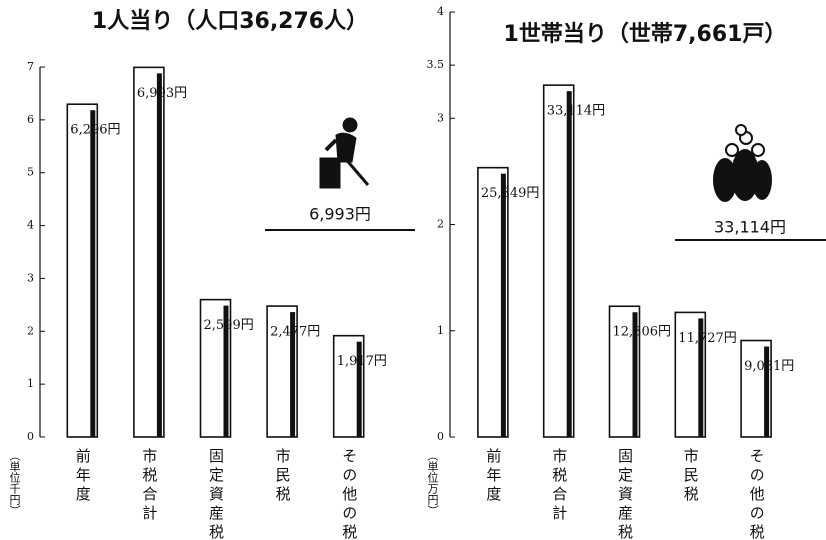  I want to click on value-label: 11,727円, so click(707, 338).